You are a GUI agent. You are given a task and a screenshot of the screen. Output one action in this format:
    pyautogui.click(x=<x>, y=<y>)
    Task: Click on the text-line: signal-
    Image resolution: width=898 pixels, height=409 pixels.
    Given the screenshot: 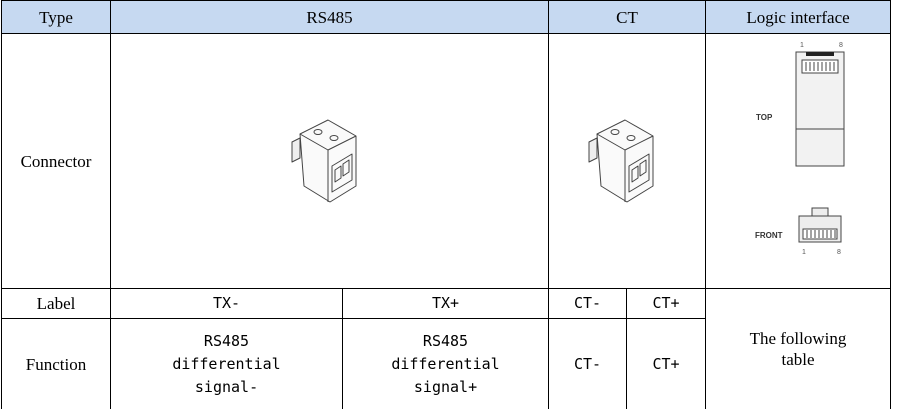 What is the action you would take?
    pyautogui.click(x=226, y=386)
    